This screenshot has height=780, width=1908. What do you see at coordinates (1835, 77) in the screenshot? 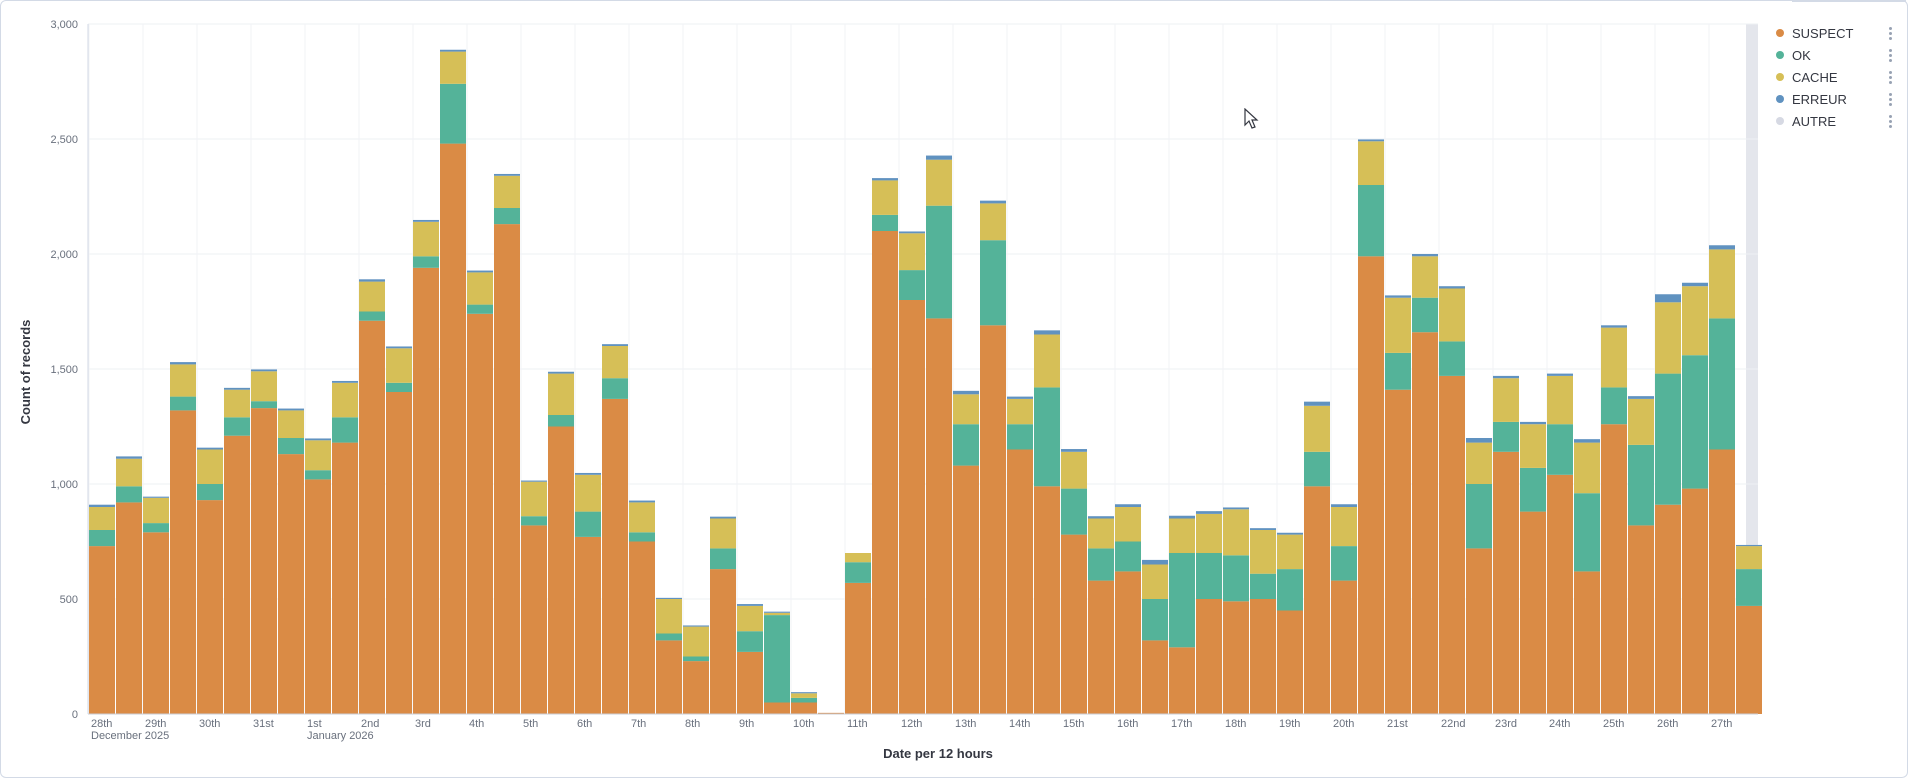
I see `legend-item-cache: CACHE` at bounding box center [1835, 77].